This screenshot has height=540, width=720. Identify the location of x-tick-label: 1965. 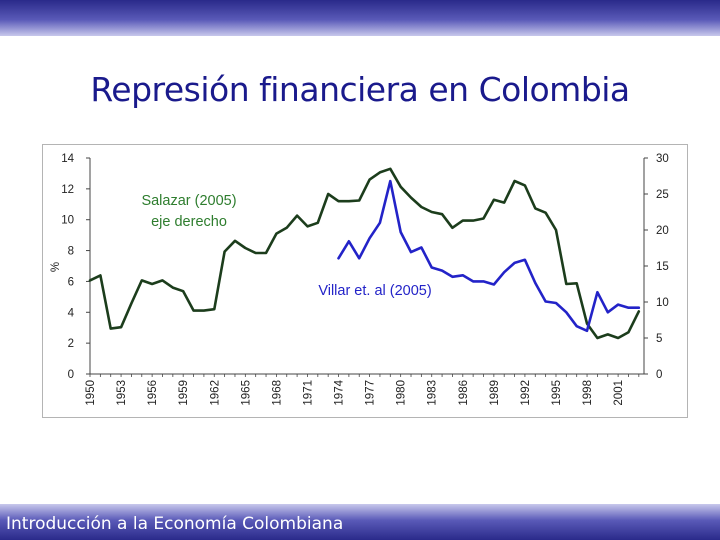
(246, 393).